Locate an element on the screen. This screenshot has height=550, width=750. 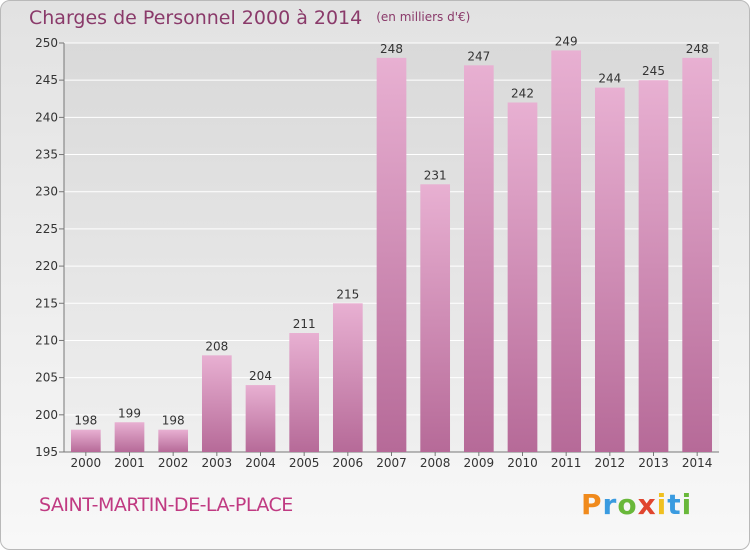
x-tick-label-2010: 2010 is located at coordinates (522, 463).